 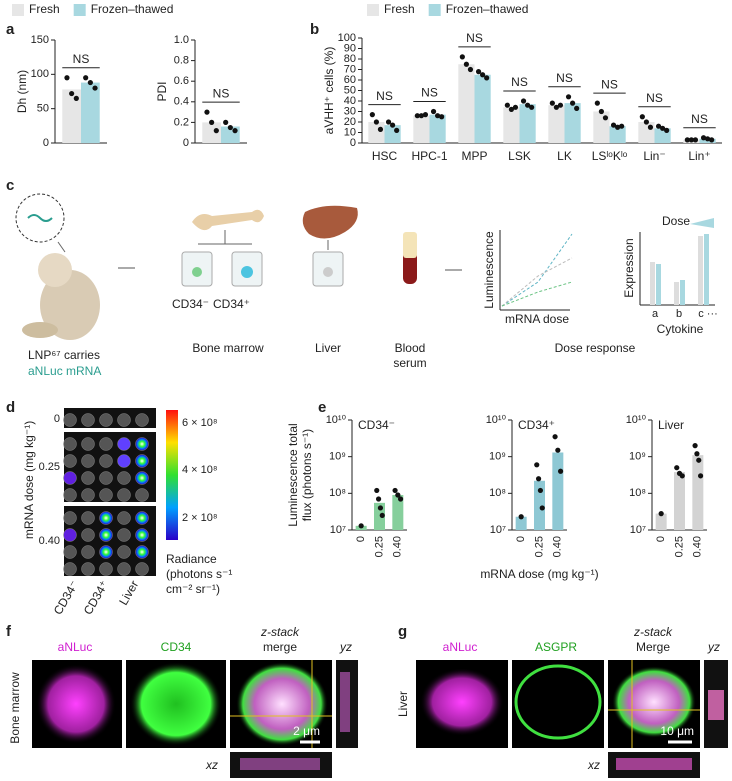 I want to click on legend-label: Frozen–thawed, so click(x=487, y=9).